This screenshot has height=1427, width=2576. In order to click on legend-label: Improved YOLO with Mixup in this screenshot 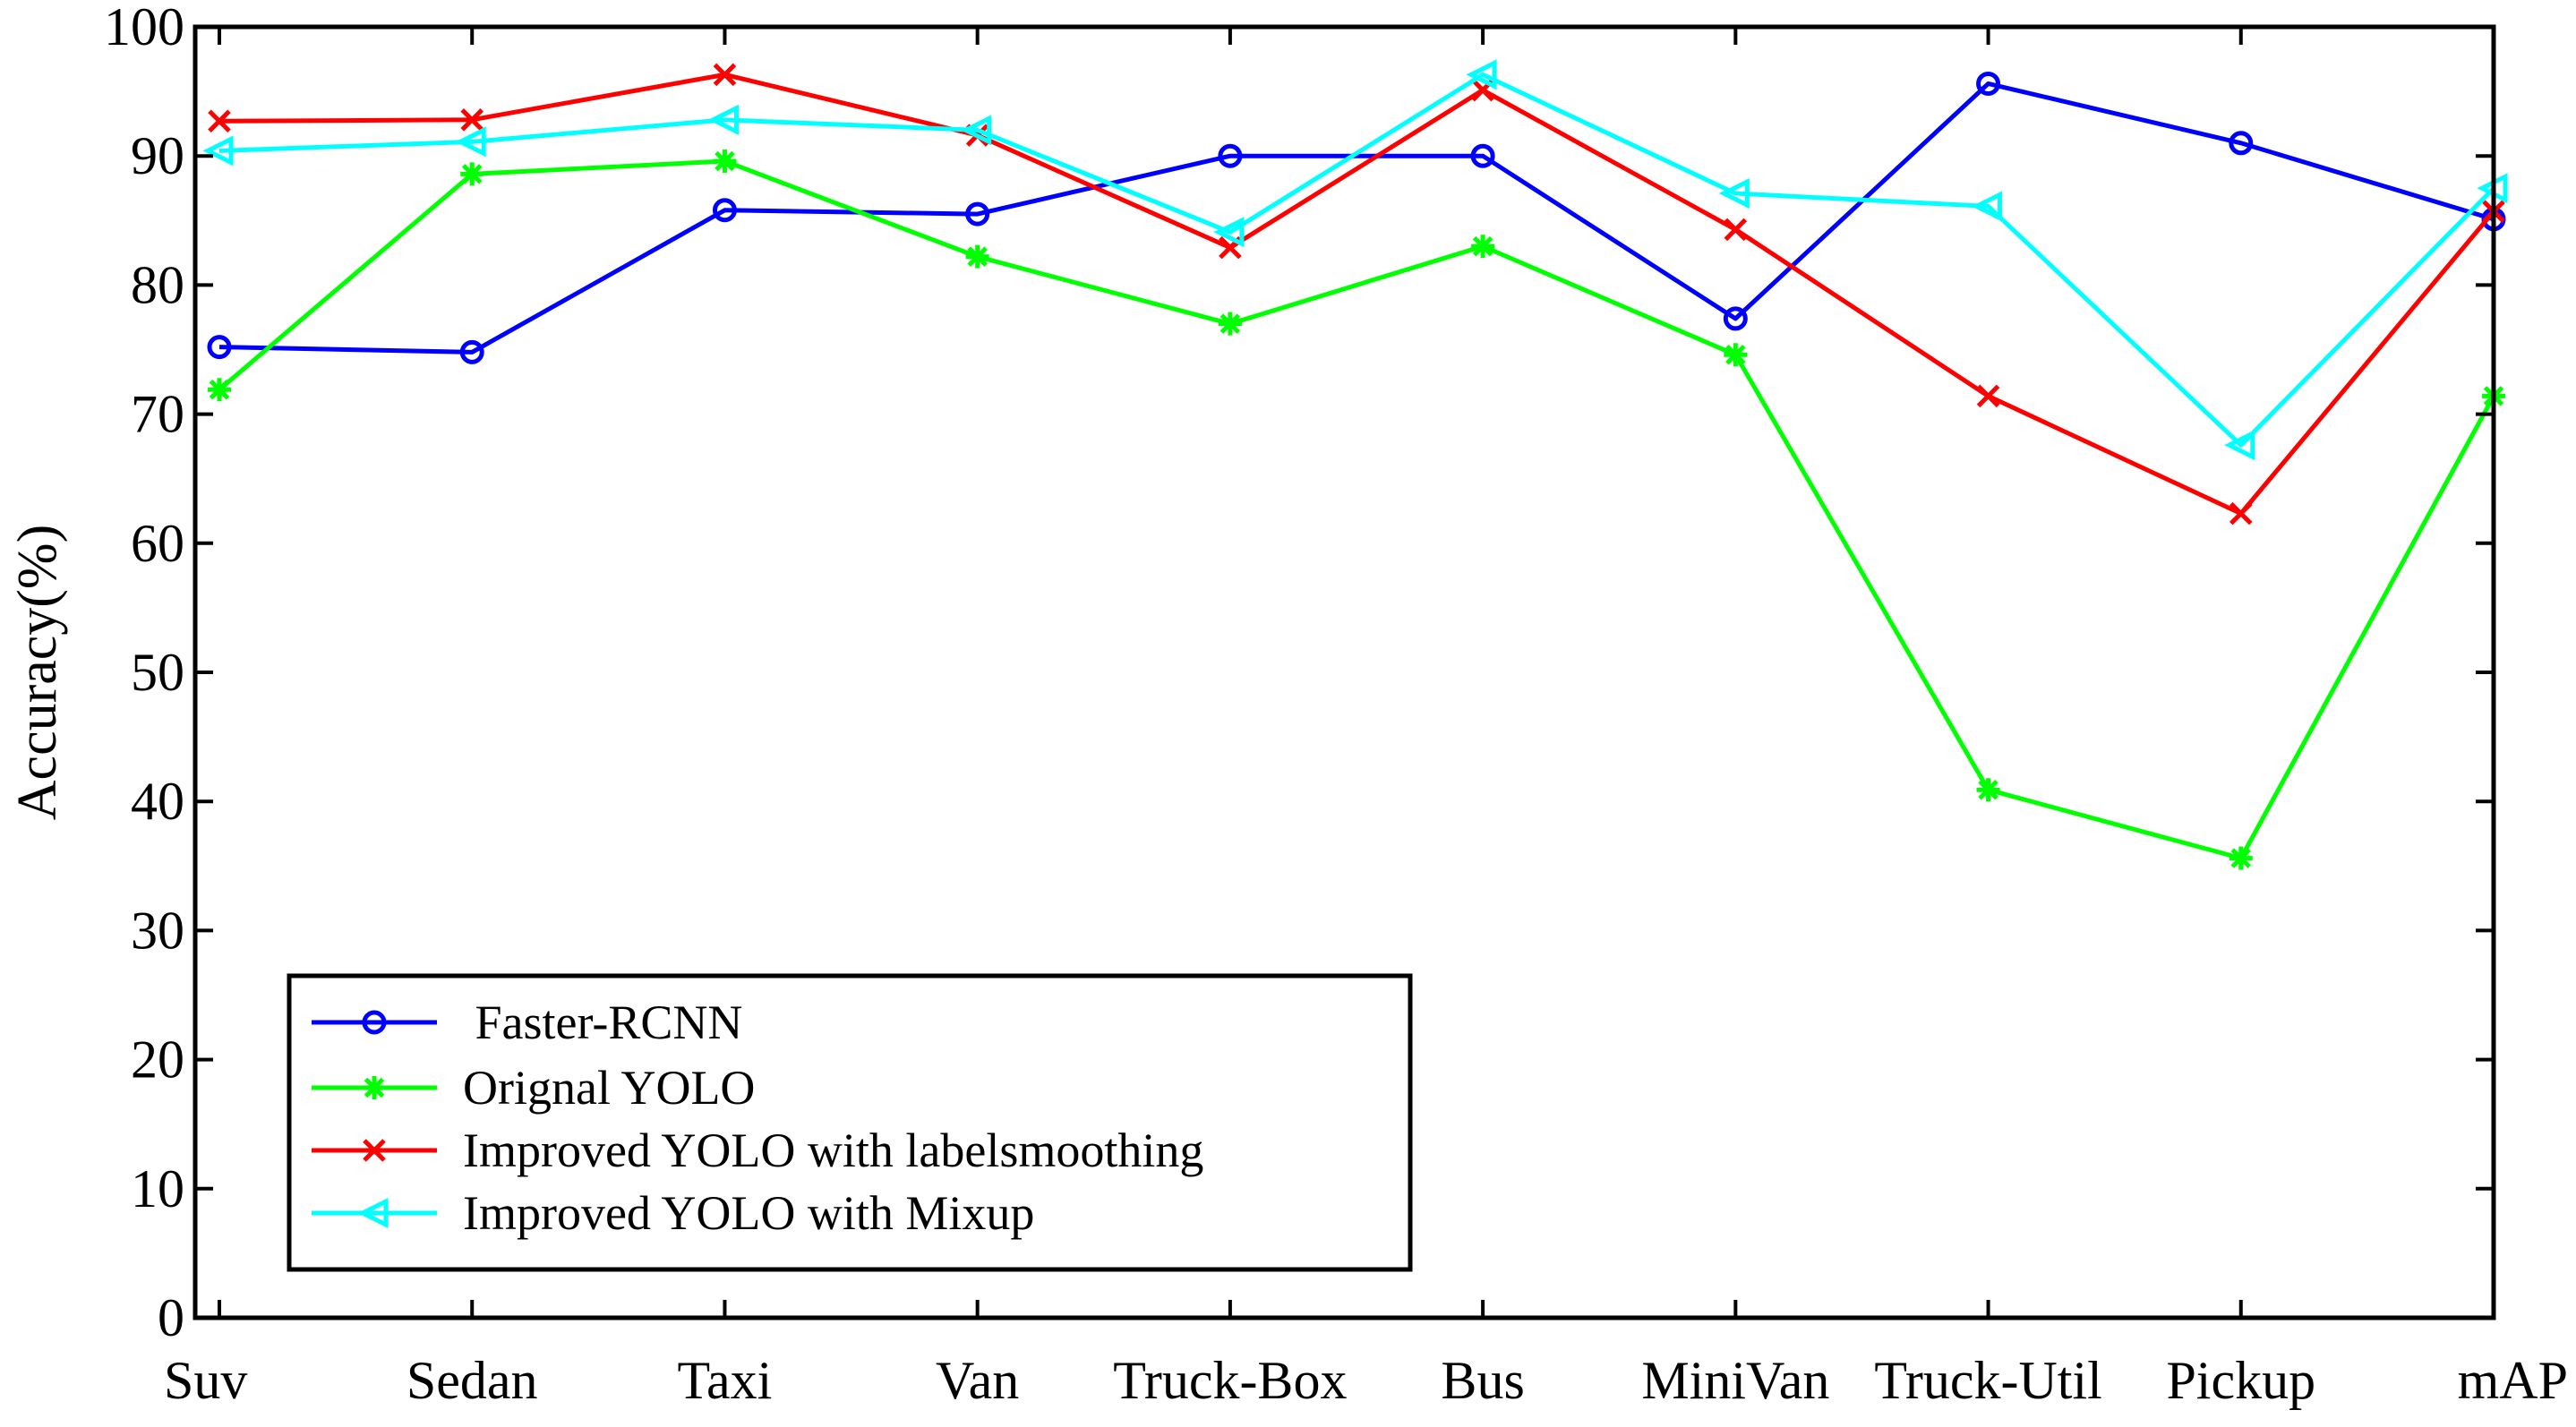, I will do `click(748, 1213)`.